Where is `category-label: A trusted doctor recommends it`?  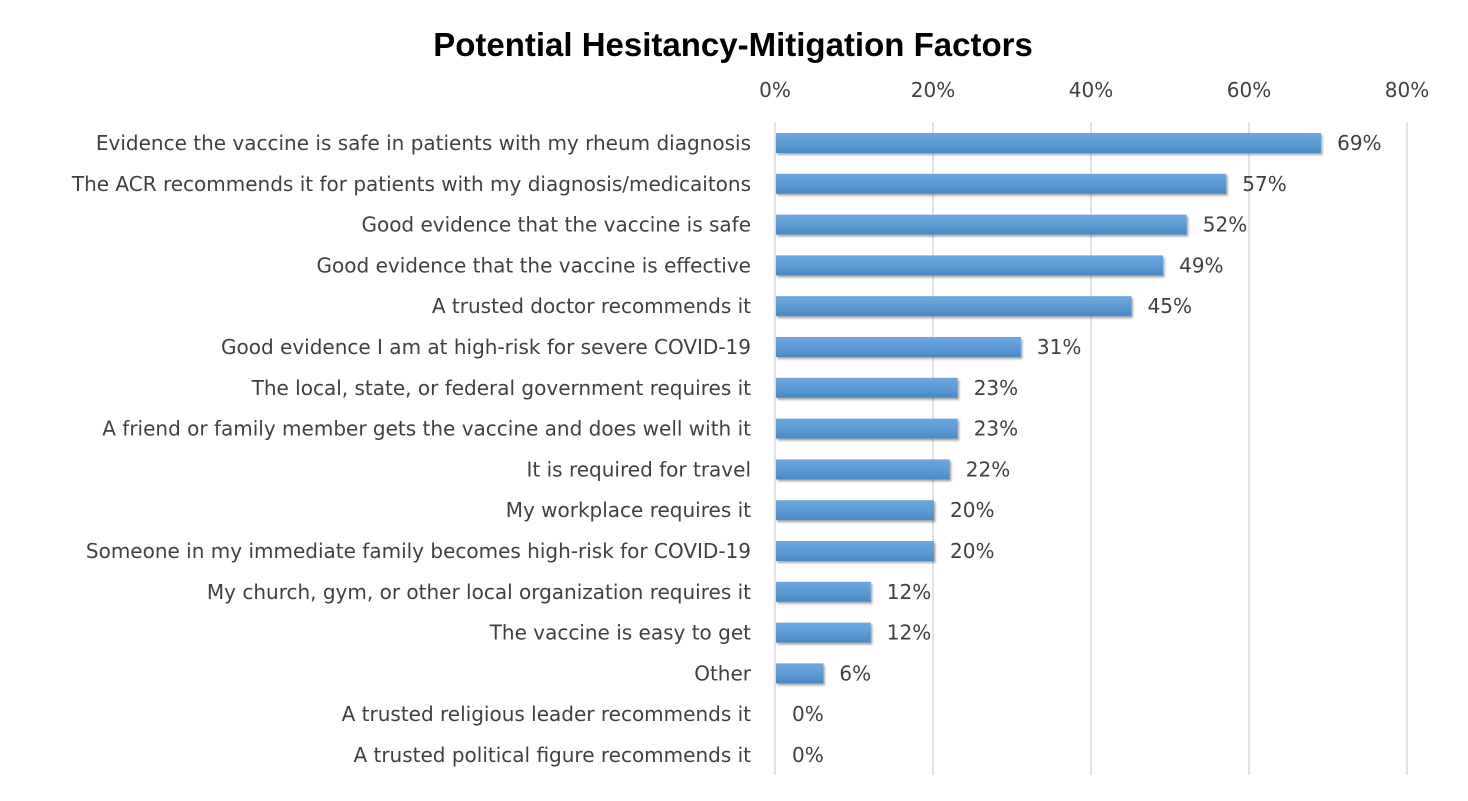 category-label: A trusted doctor recommends it is located at coordinates (591, 306).